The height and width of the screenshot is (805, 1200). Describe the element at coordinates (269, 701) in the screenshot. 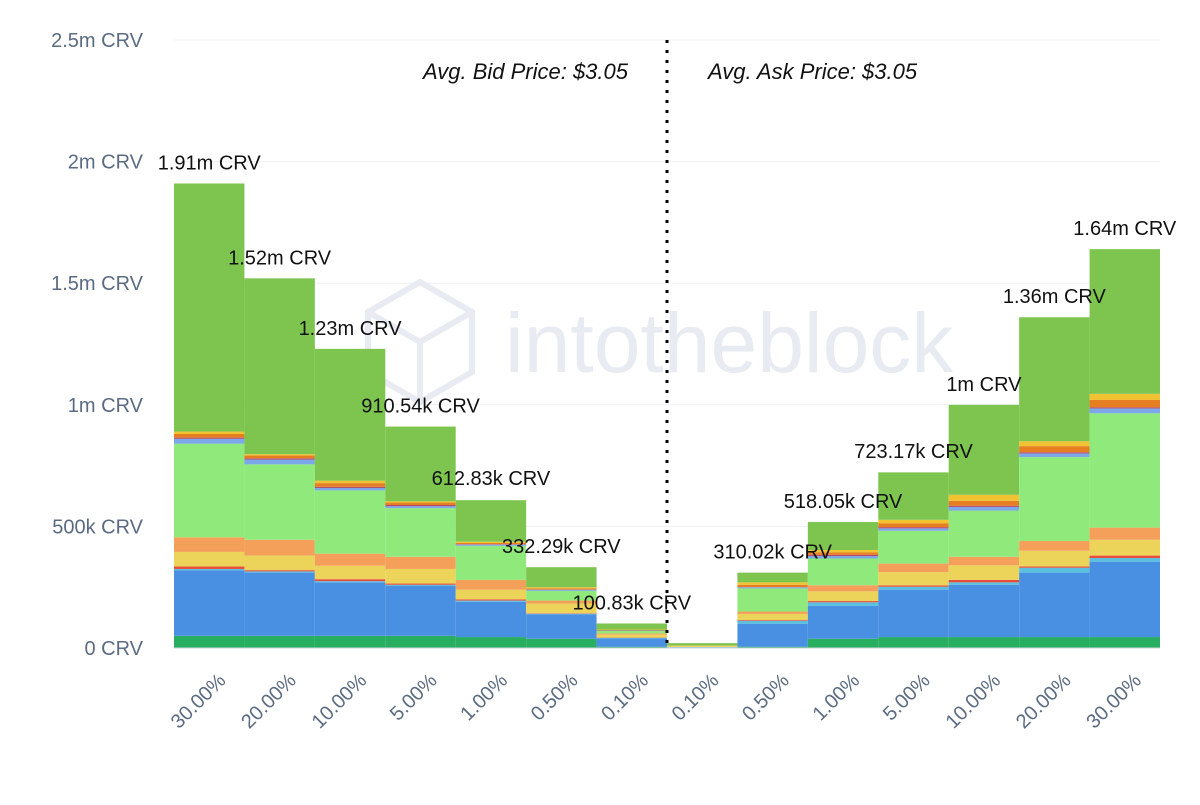

I see `x-tick-label: 20.00%` at that location.